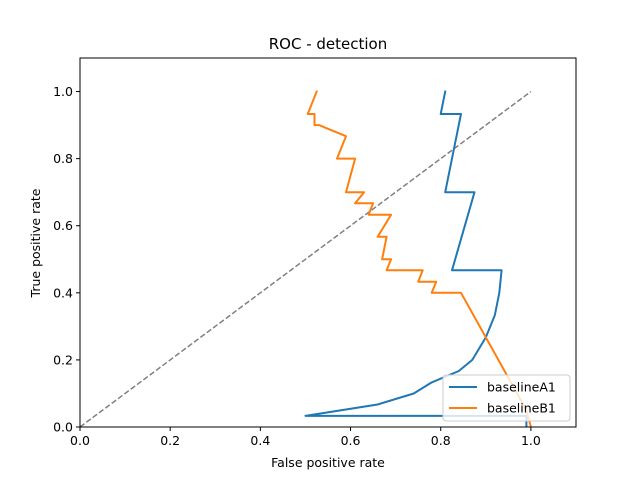  What do you see at coordinates (328, 44) in the screenshot?
I see `chart-title: ROC - detection` at bounding box center [328, 44].